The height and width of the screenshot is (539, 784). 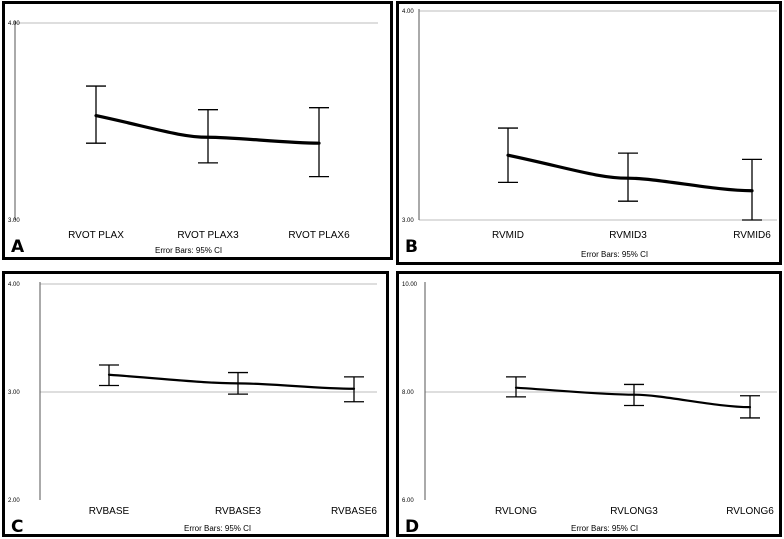 What do you see at coordinates (628, 235) in the screenshot?
I see `category-label-b-1: RVMID3` at bounding box center [628, 235].